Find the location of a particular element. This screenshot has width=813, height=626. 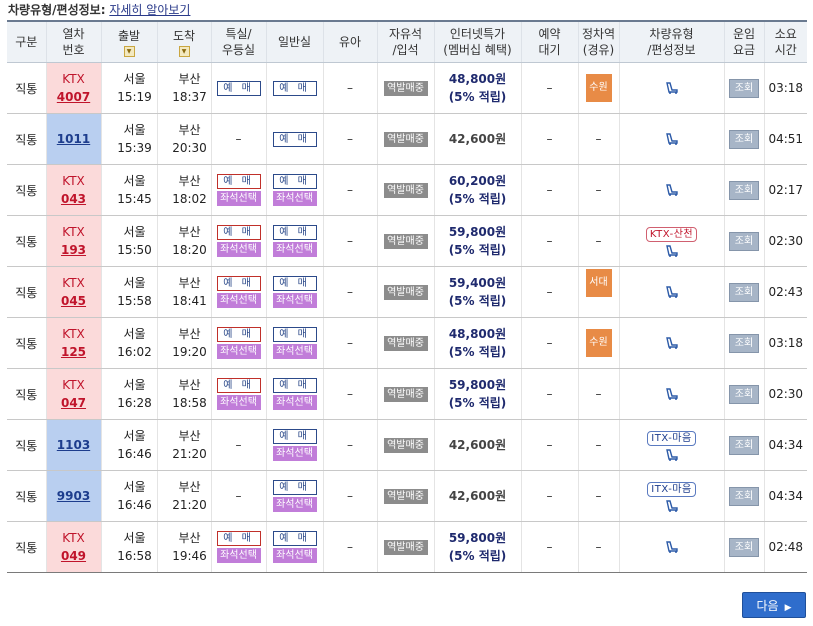

next-button: 다음 ▶ is located at coordinates (774, 605).